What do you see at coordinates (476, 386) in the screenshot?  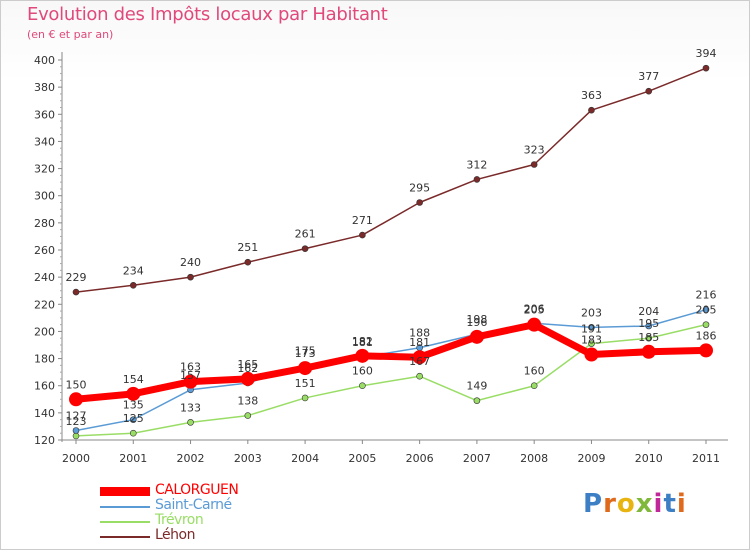 I see `data-label: 149` at bounding box center [476, 386].